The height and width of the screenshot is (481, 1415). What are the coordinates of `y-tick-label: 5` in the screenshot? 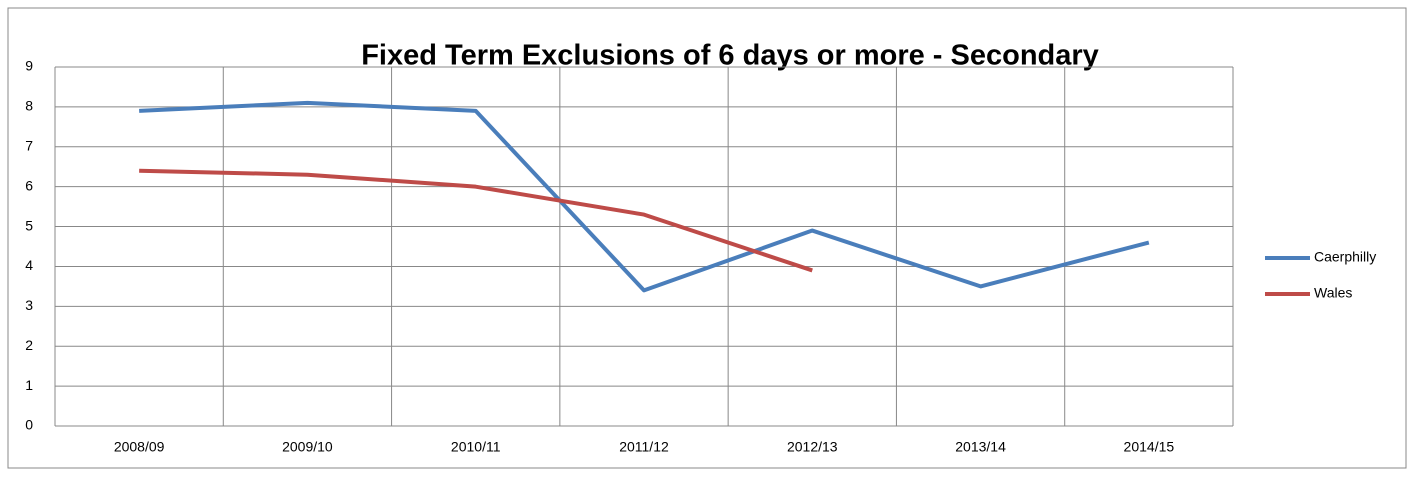 It's located at (29, 225).